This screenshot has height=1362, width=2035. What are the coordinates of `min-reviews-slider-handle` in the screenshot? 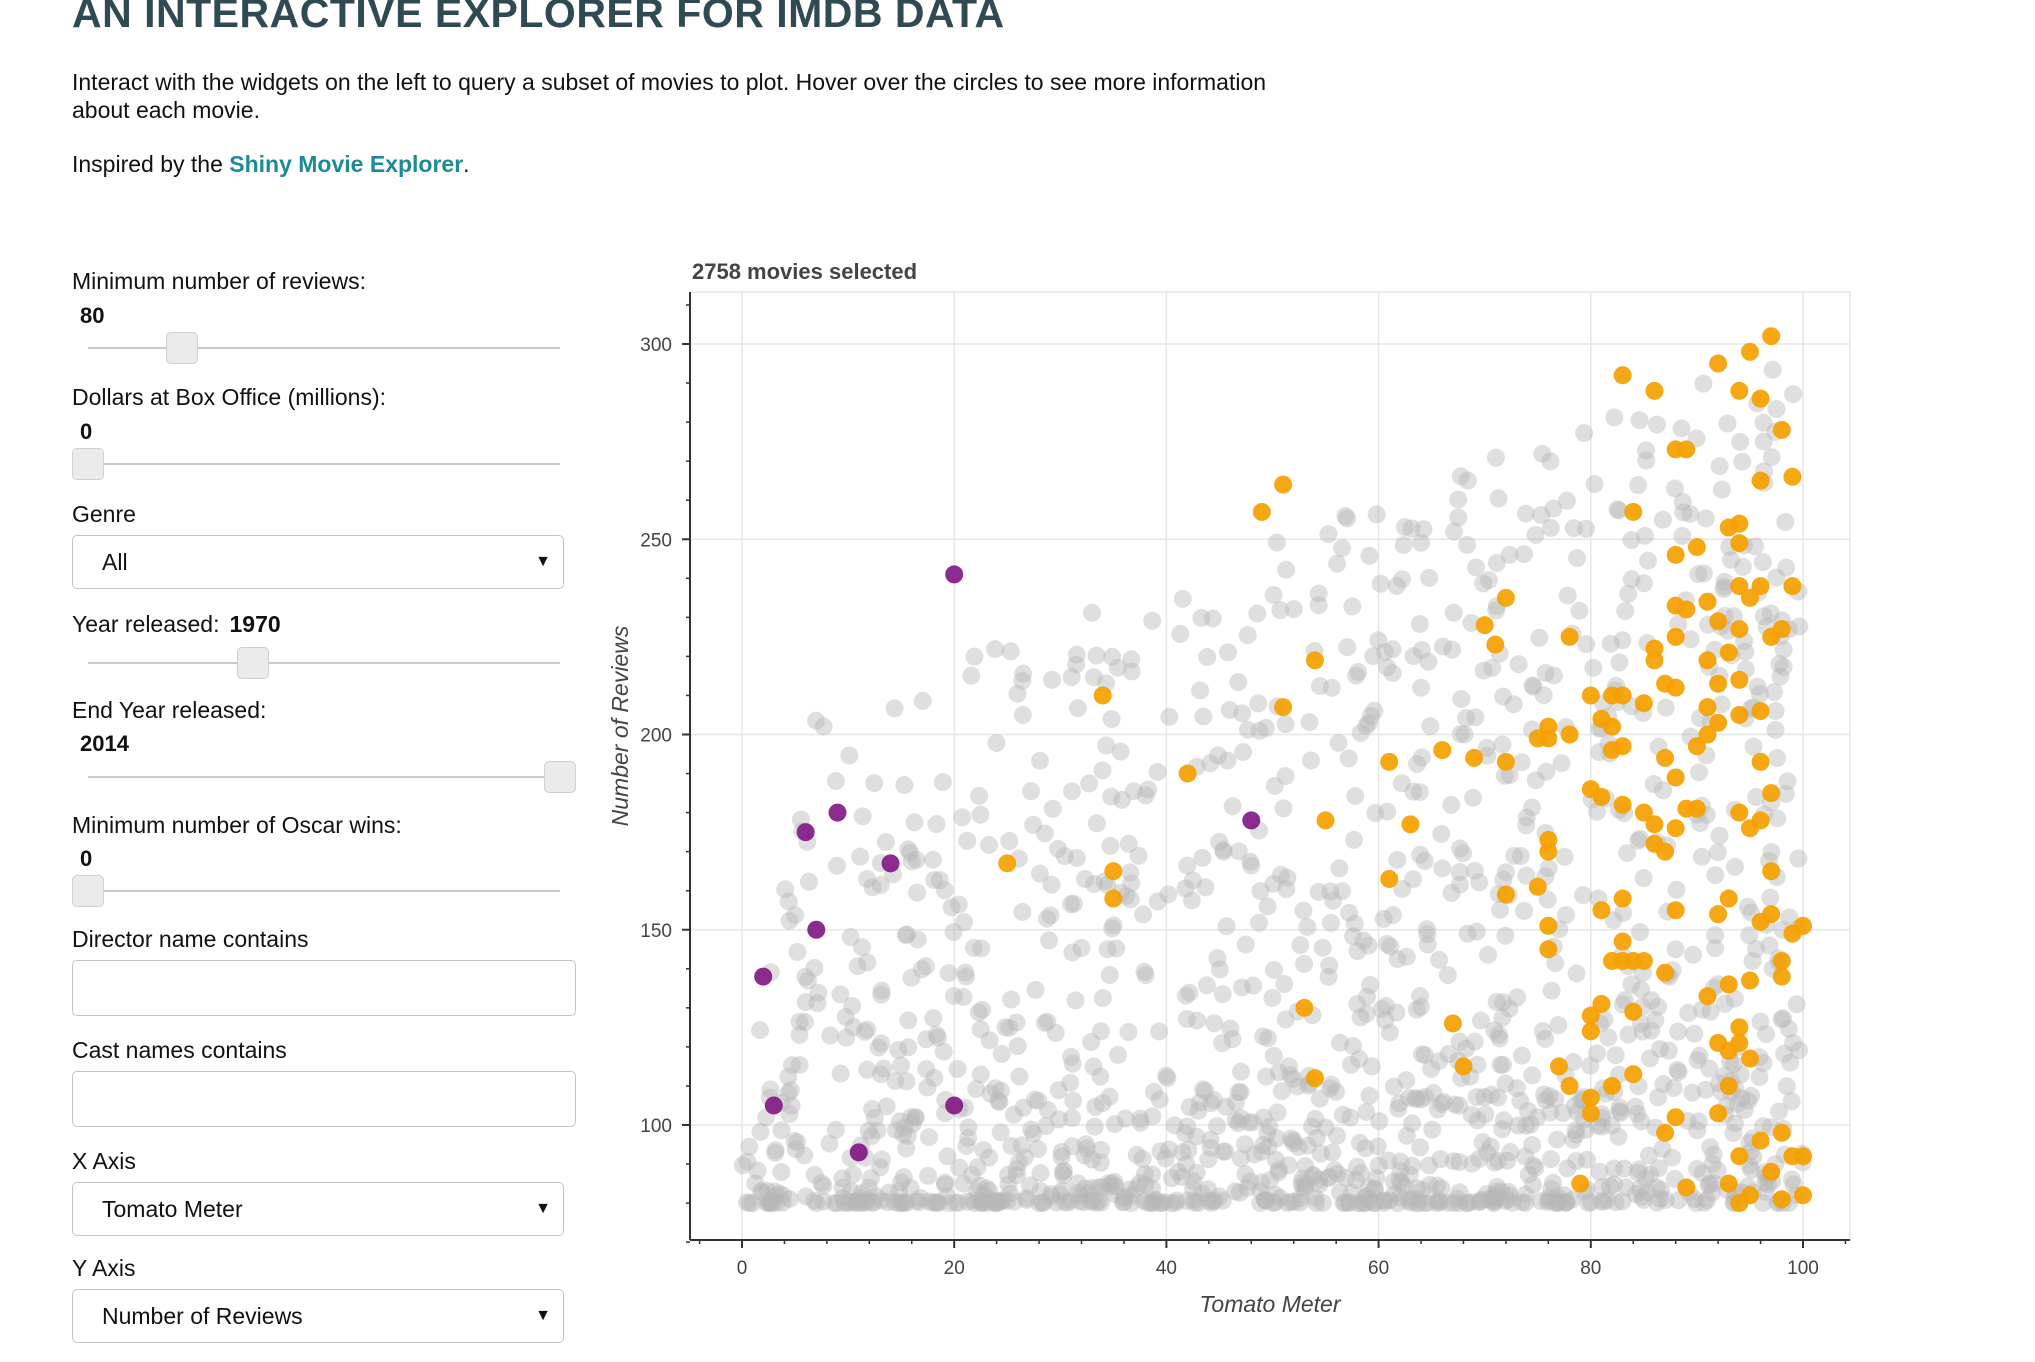 It's located at (182, 348).